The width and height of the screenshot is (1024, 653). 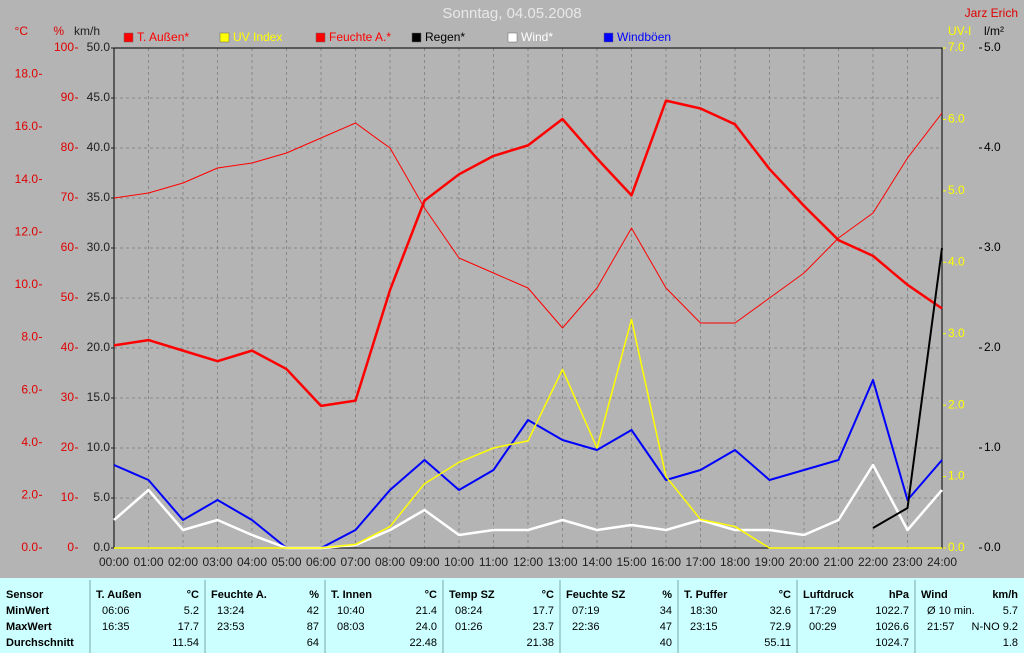 I want to click on table-cell: 06:06, so click(x=116, y=611).